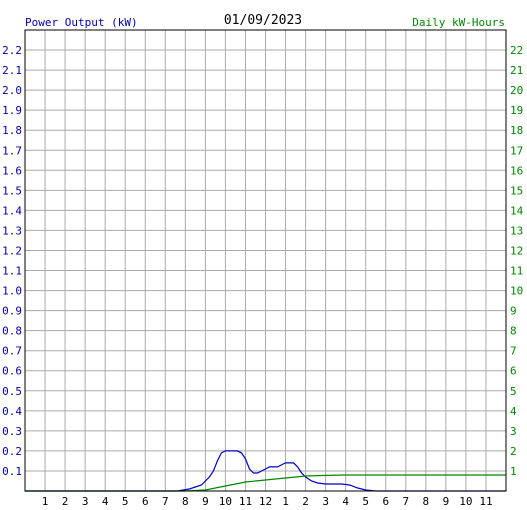 This screenshot has width=527, height=510. I want to click on left-tick-label: 0.9, so click(12, 311).